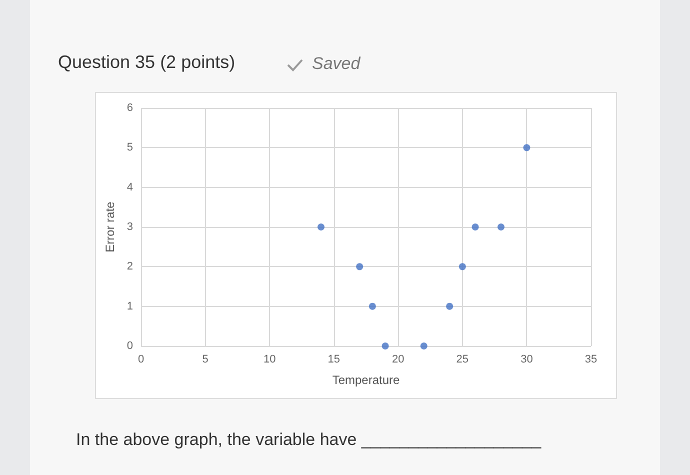 The height and width of the screenshot is (475, 690). What do you see at coordinates (130, 306) in the screenshot?
I see `y-tick-label: 1` at bounding box center [130, 306].